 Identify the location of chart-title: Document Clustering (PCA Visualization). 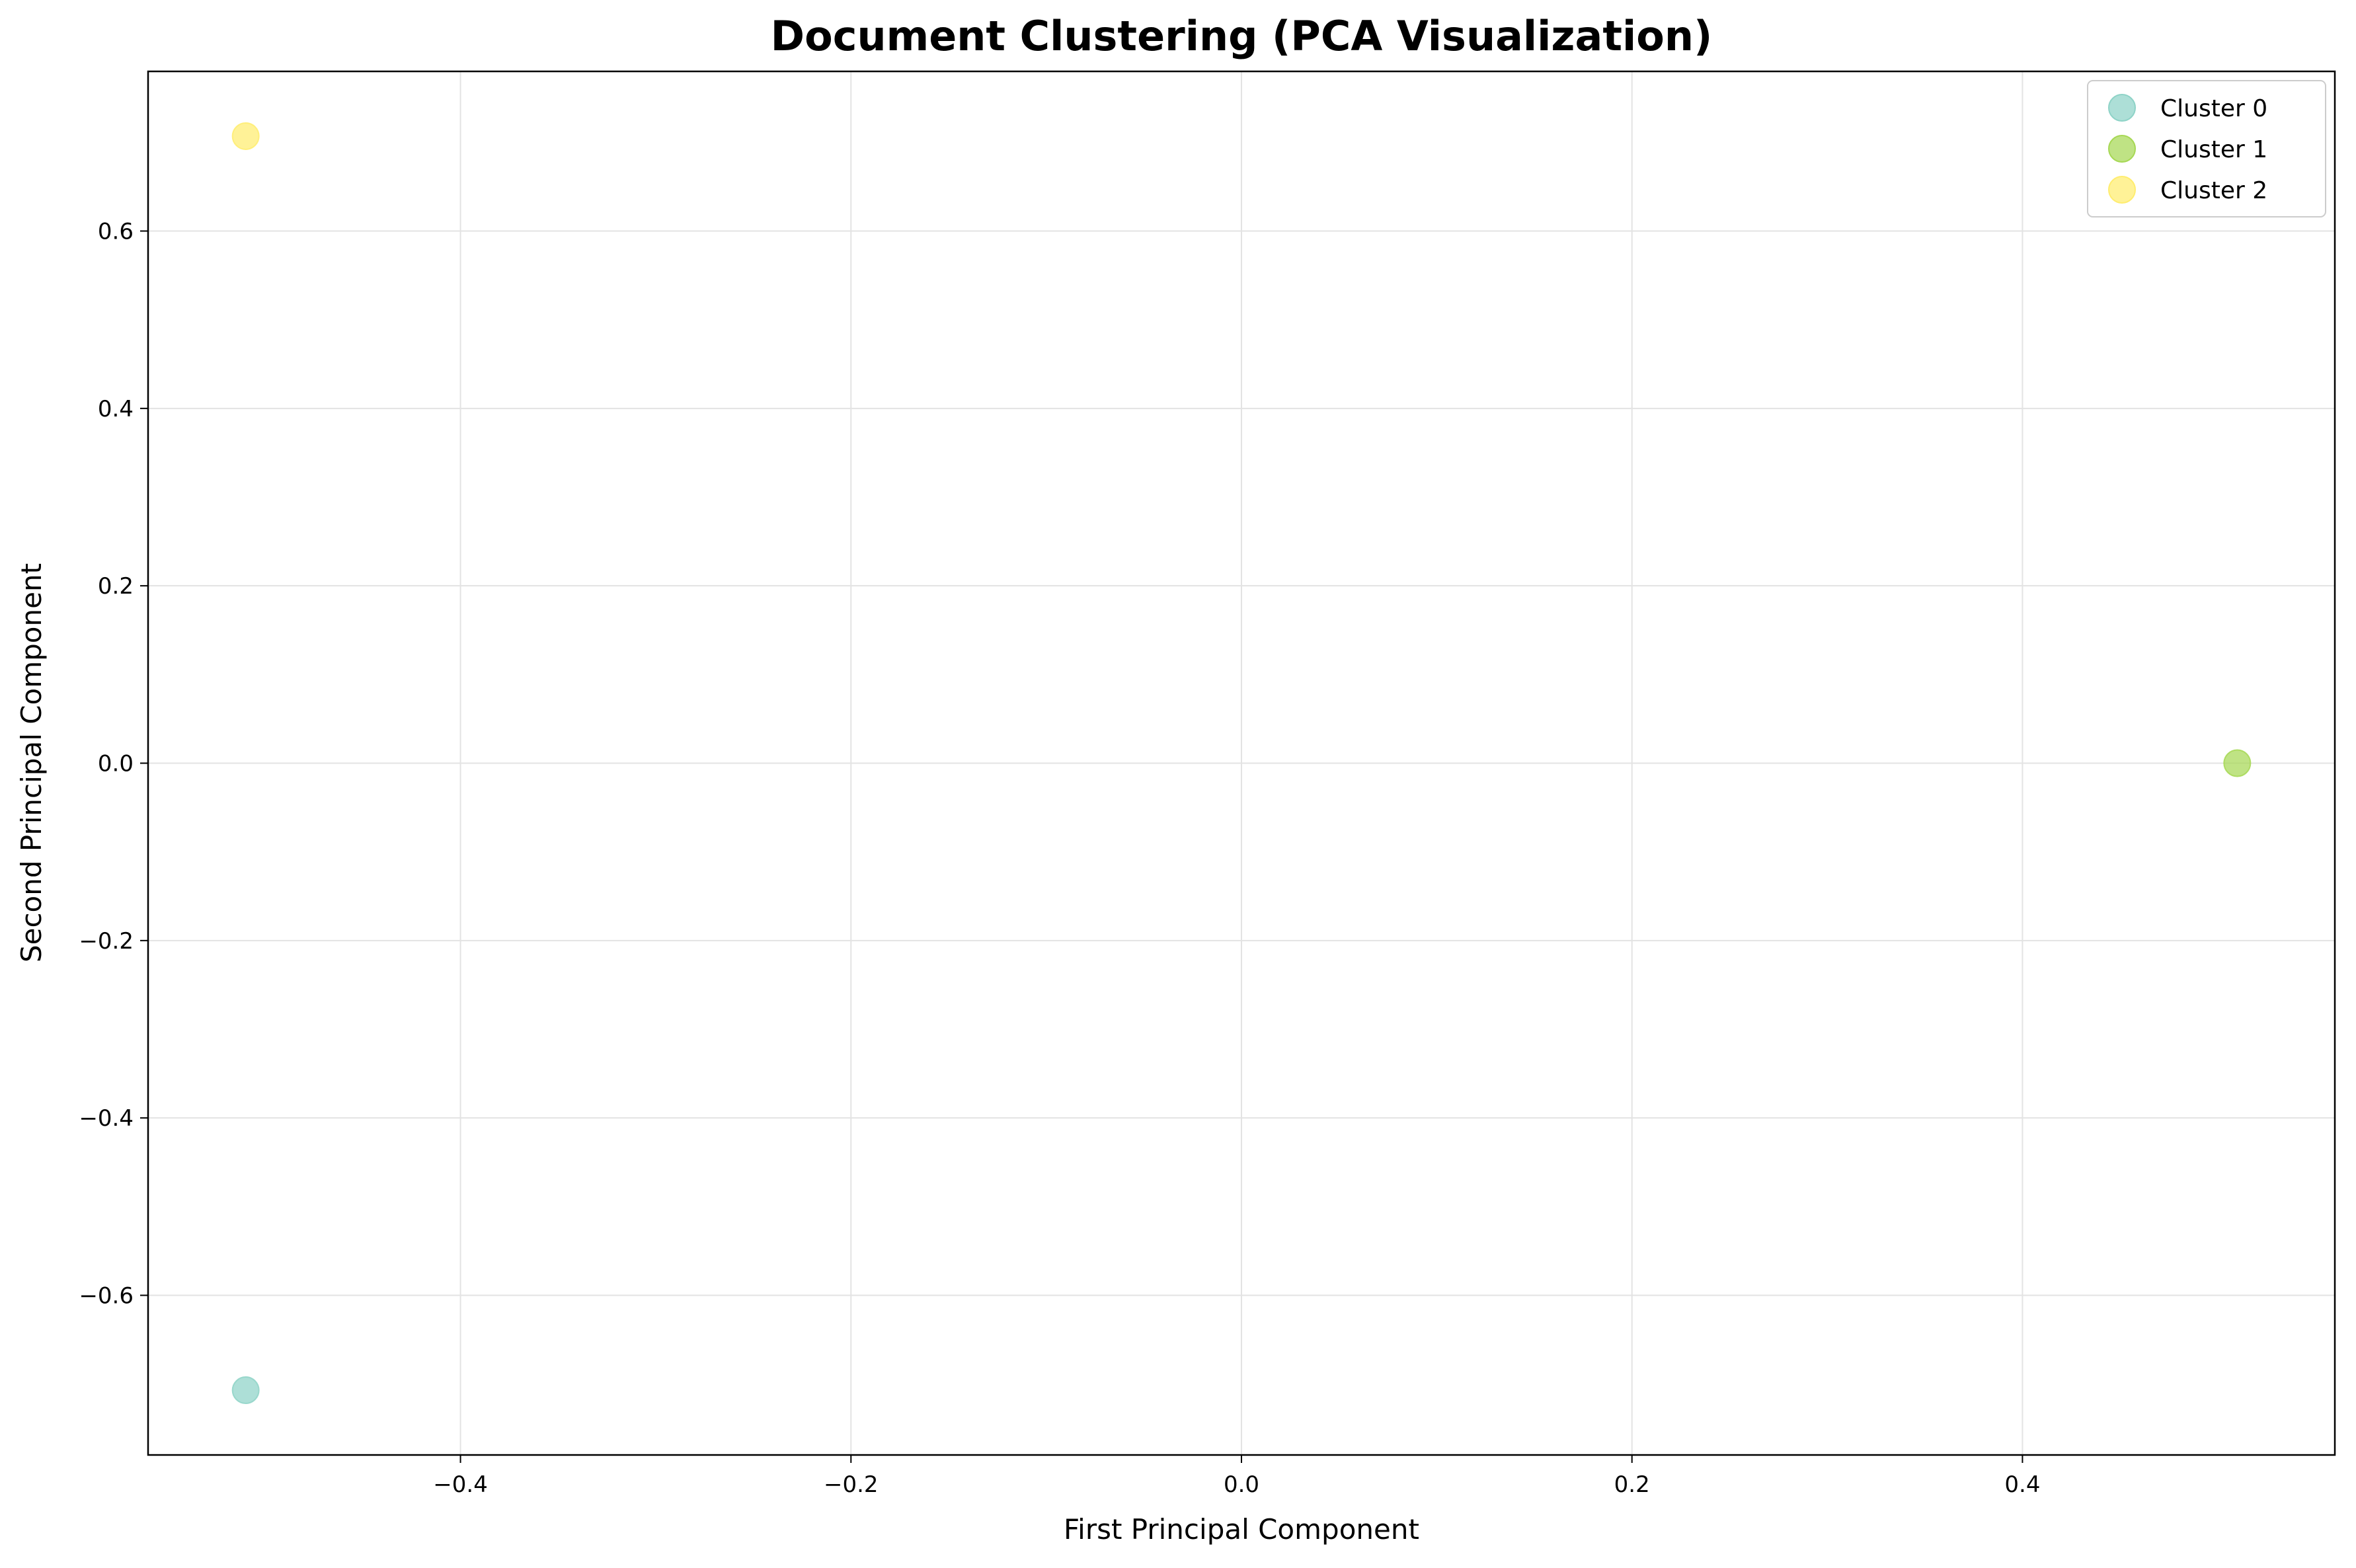
(1242, 36).